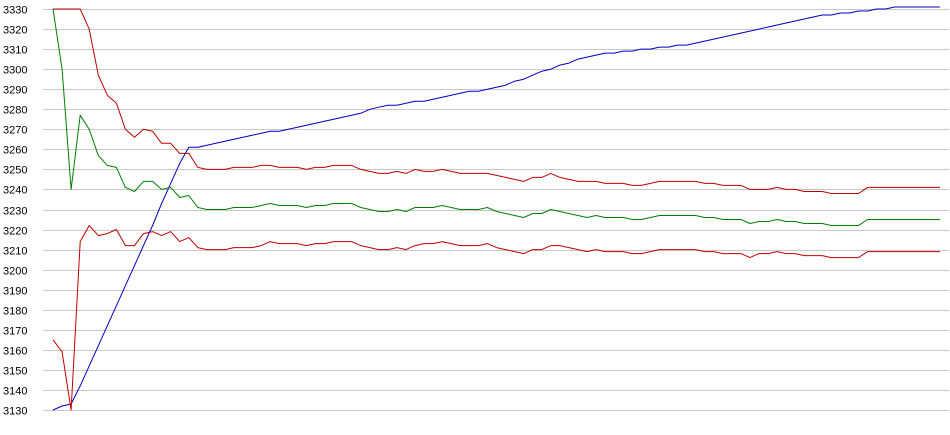 This screenshot has width=950, height=435. Describe the element at coordinates (15, 372) in the screenshot. I see `y-tick-label: 3150` at that location.